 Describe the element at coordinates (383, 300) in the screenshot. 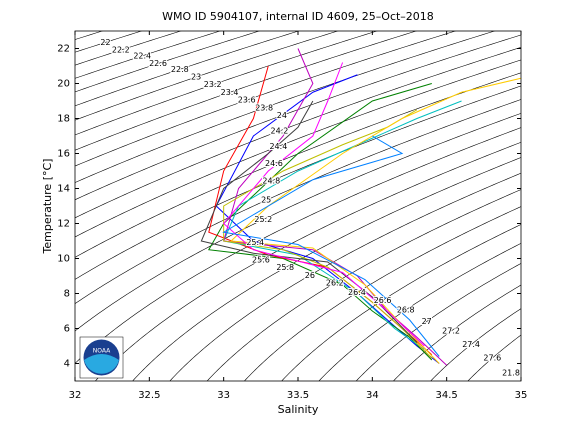

I see `contour-label: 26.6` at that location.